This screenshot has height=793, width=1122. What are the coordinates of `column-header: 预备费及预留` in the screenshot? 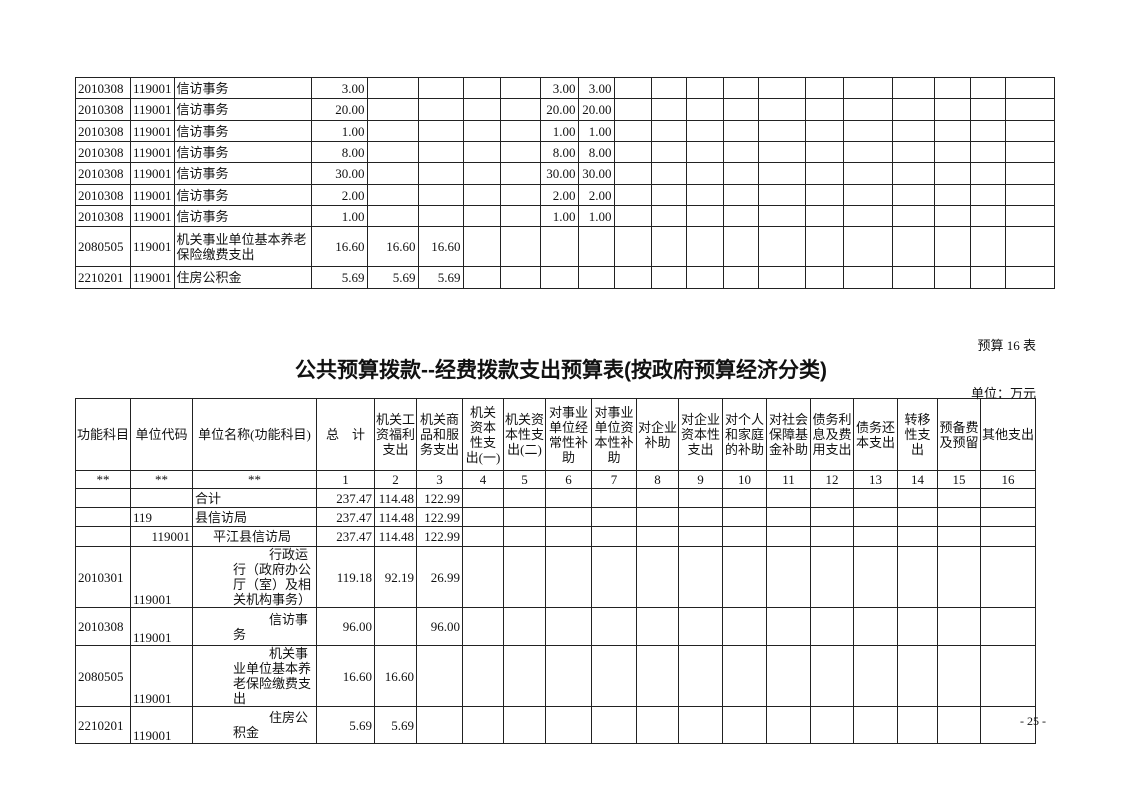 It's located at (959, 434).